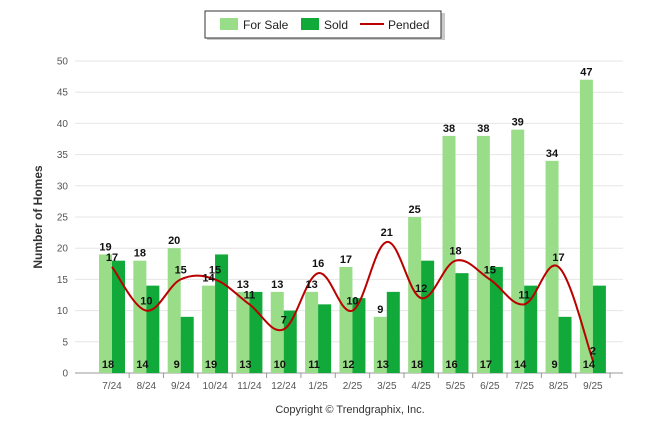 This screenshot has width=646, height=434. I want to click on y-tick-label: 0, so click(65, 374).